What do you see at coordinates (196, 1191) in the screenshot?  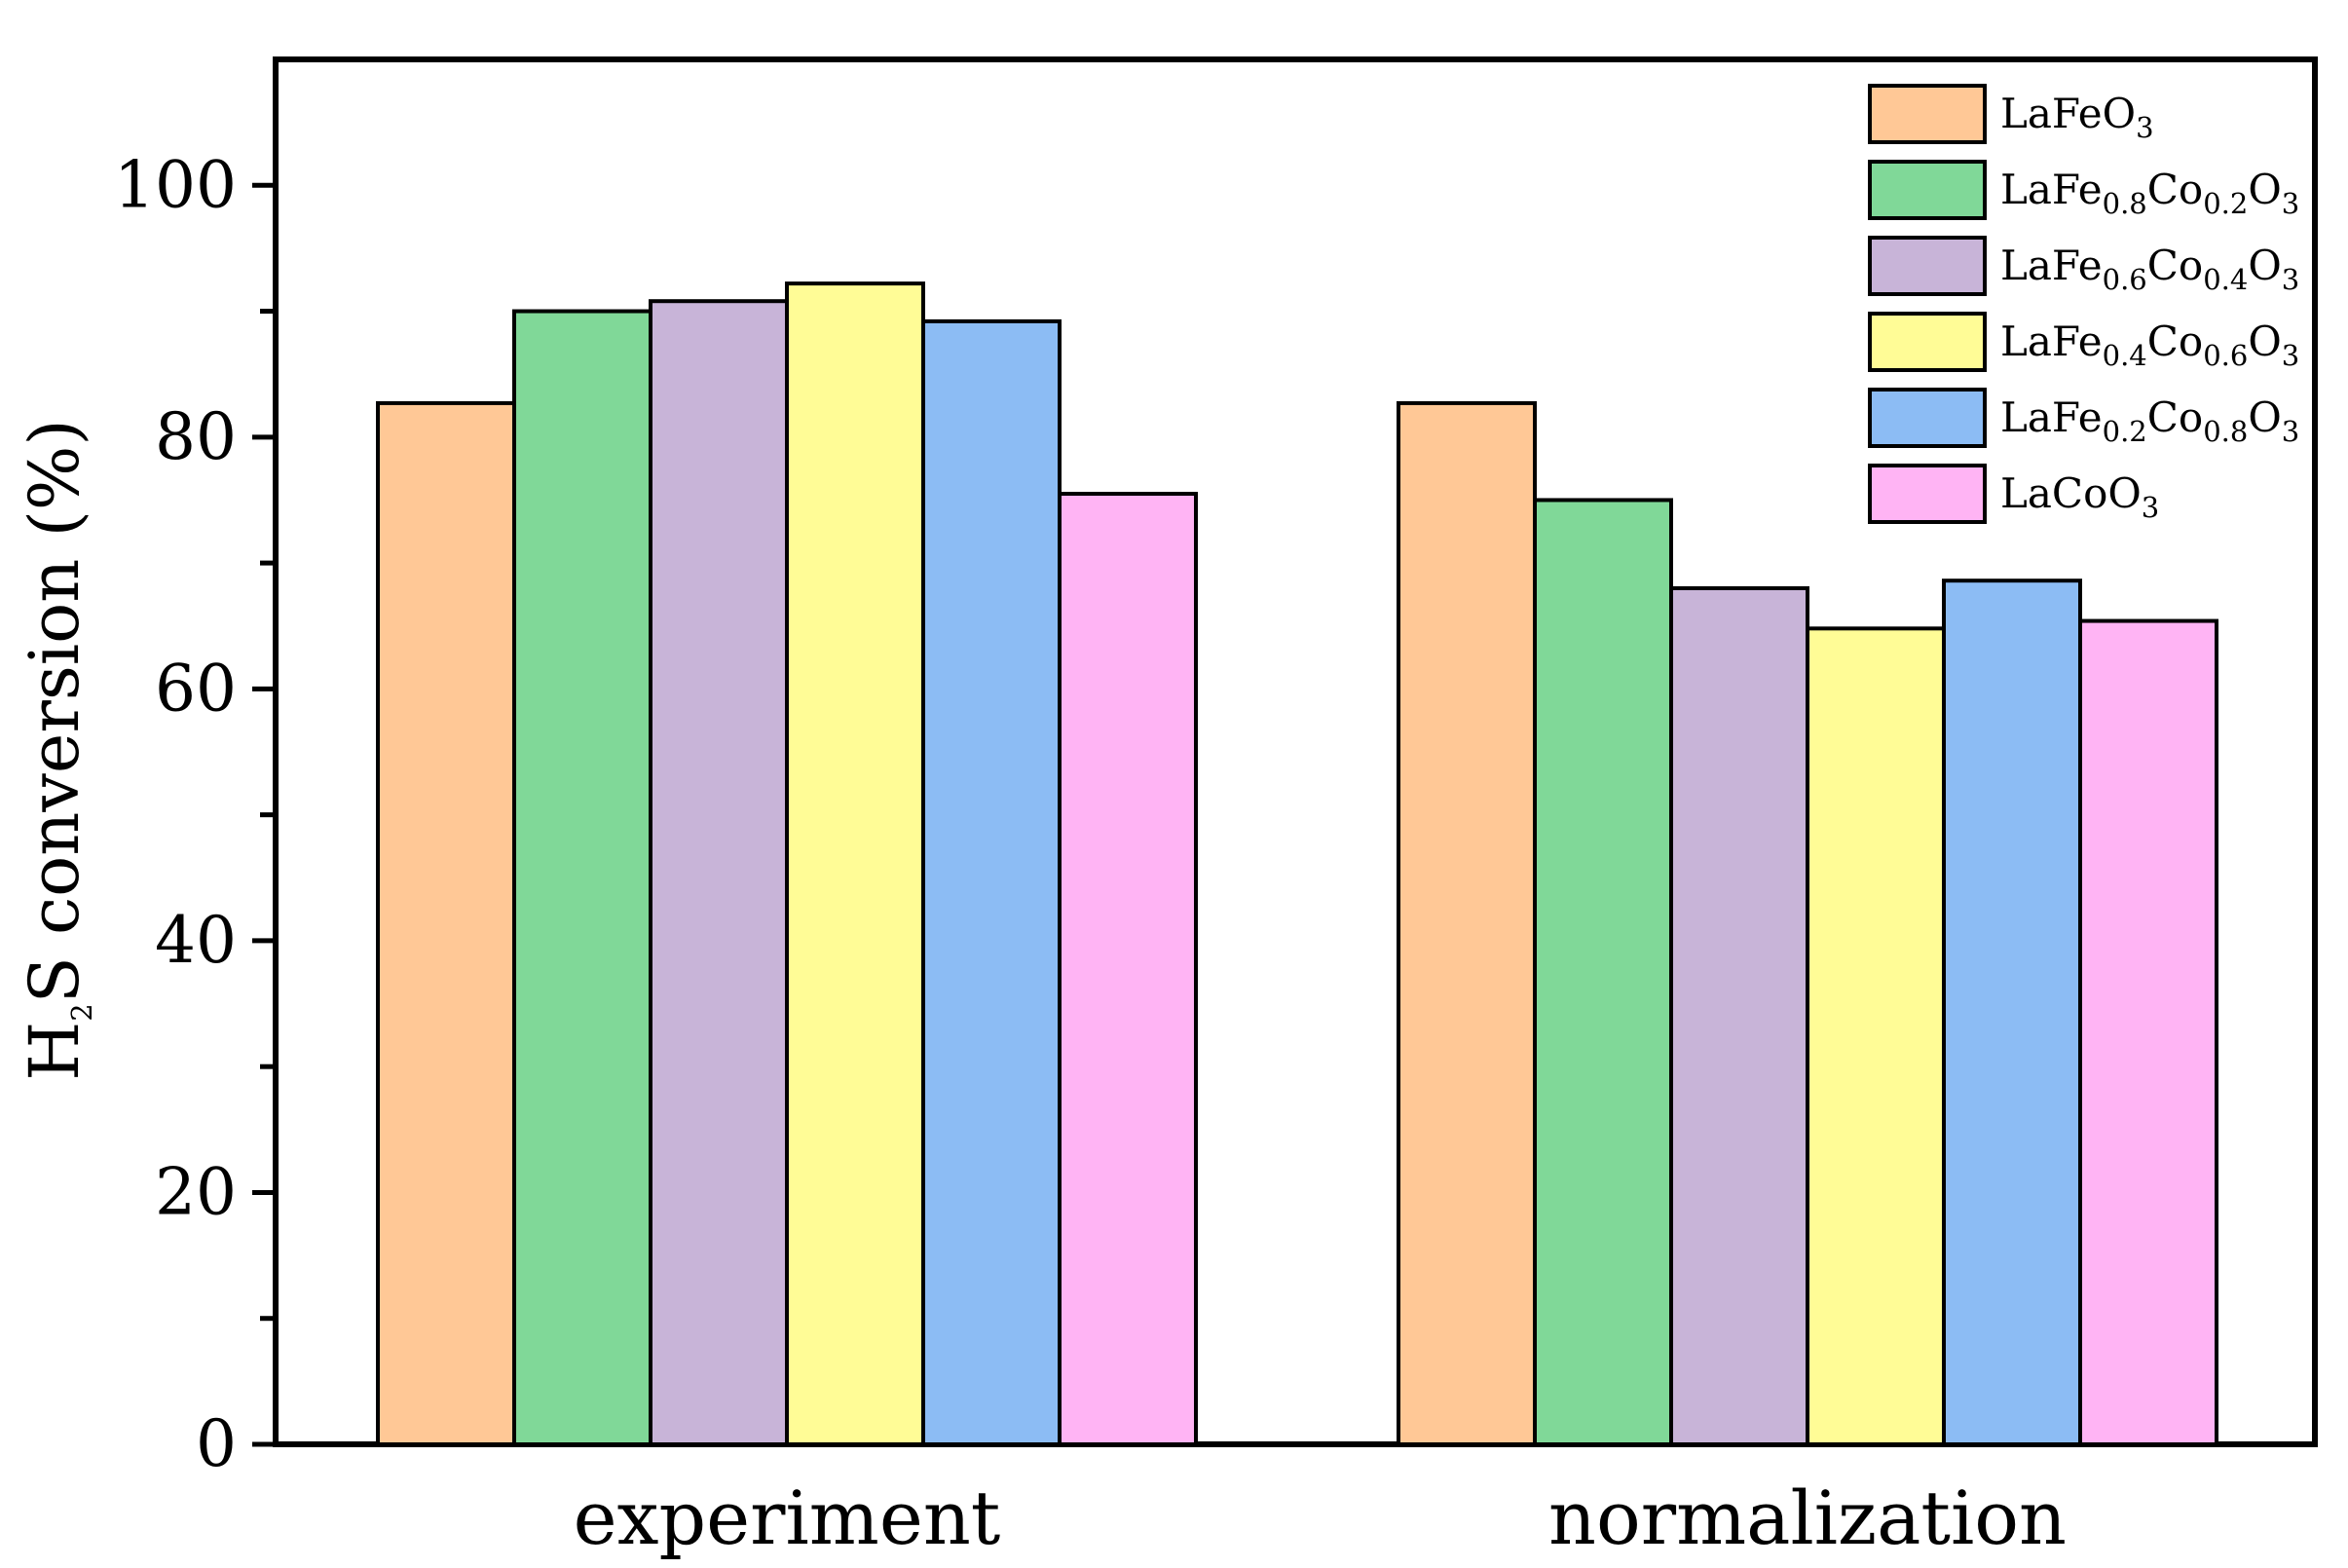 I see `y-tick-label: 20` at bounding box center [196, 1191].